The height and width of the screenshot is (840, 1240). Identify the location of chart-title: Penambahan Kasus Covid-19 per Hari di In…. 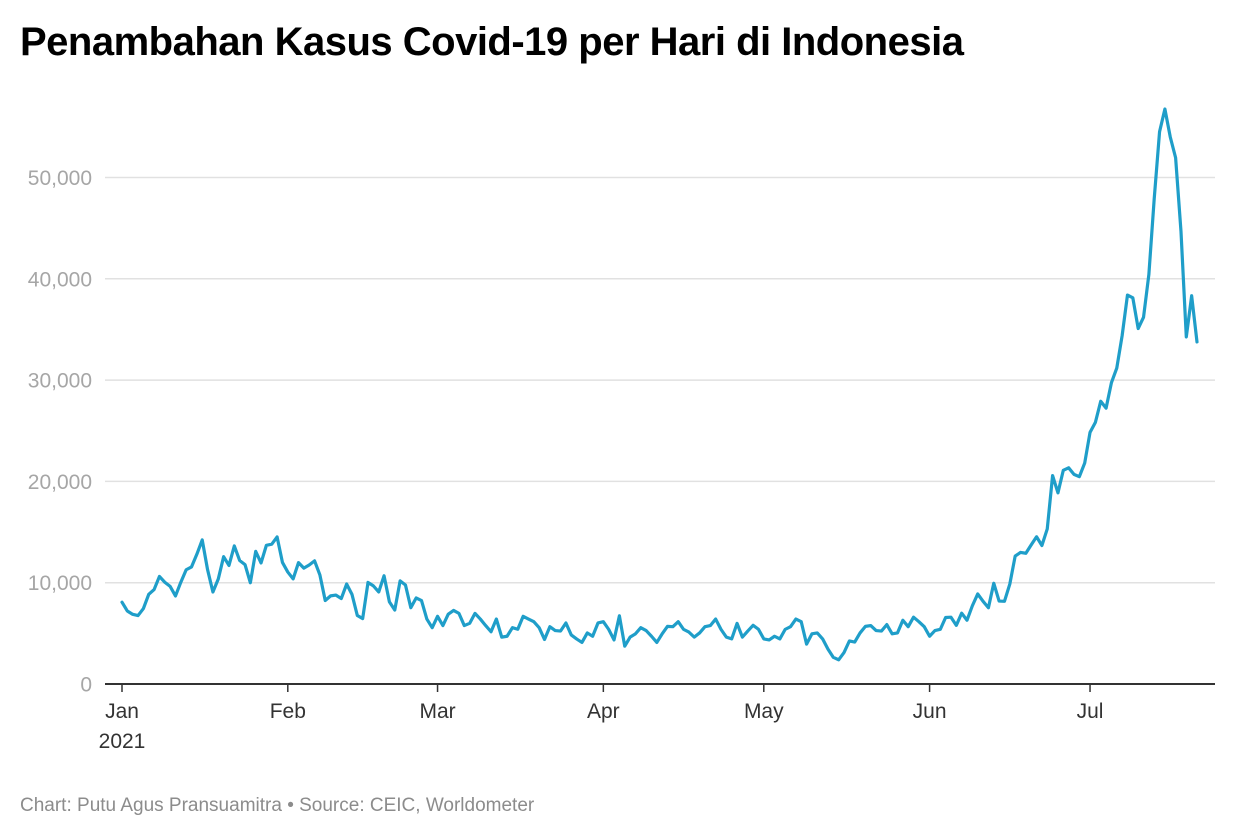
(492, 42).